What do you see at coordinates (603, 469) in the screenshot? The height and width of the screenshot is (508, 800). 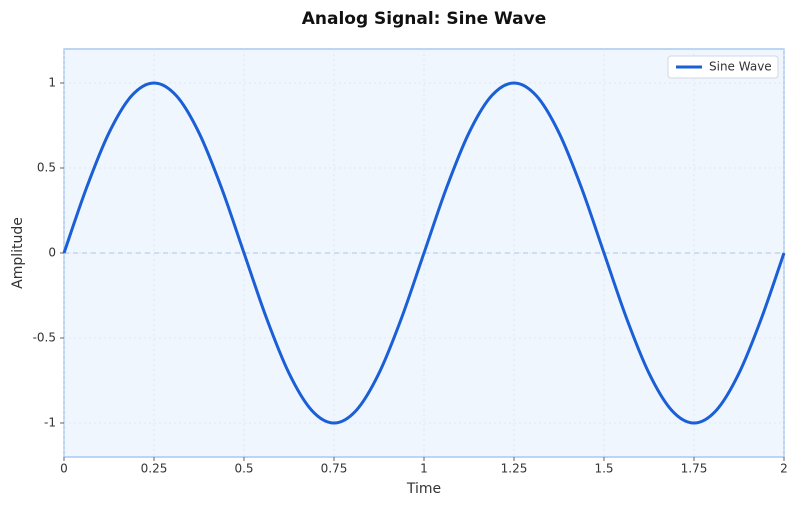 I see `x-tick-label: 1.5` at bounding box center [603, 469].